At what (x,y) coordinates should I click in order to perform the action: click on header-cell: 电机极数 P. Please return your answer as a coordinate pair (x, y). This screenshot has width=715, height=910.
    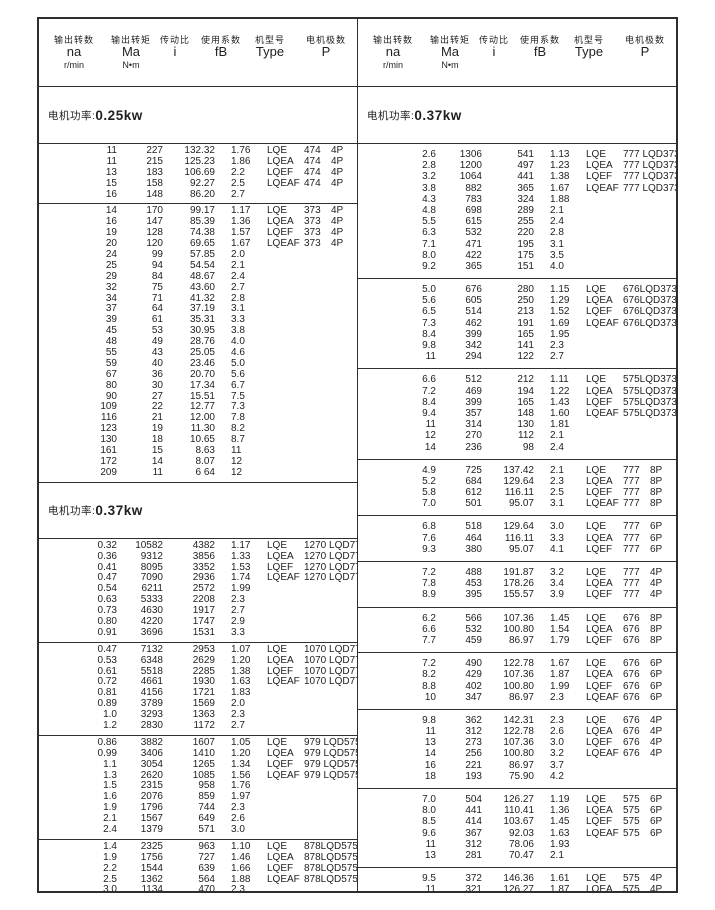
    Looking at the image, I should click on (645, 52).